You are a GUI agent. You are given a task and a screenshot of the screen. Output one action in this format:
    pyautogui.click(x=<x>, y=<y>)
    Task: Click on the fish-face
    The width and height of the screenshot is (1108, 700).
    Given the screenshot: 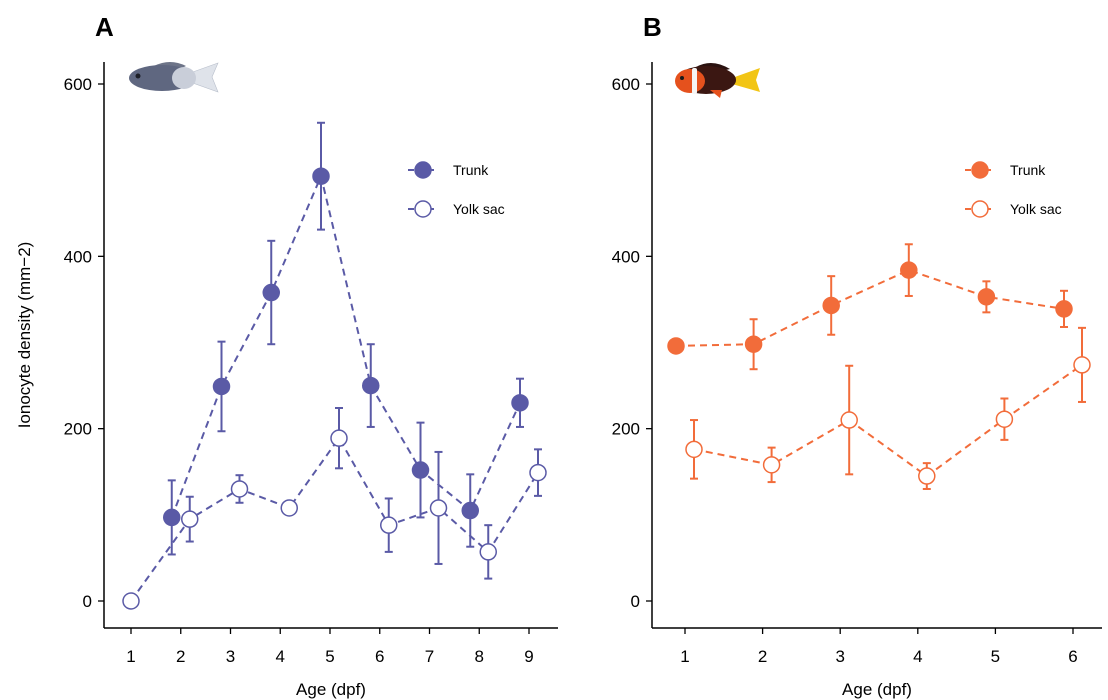 What is the action you would take?
    pyautogui.click(x=690, y=81)
    